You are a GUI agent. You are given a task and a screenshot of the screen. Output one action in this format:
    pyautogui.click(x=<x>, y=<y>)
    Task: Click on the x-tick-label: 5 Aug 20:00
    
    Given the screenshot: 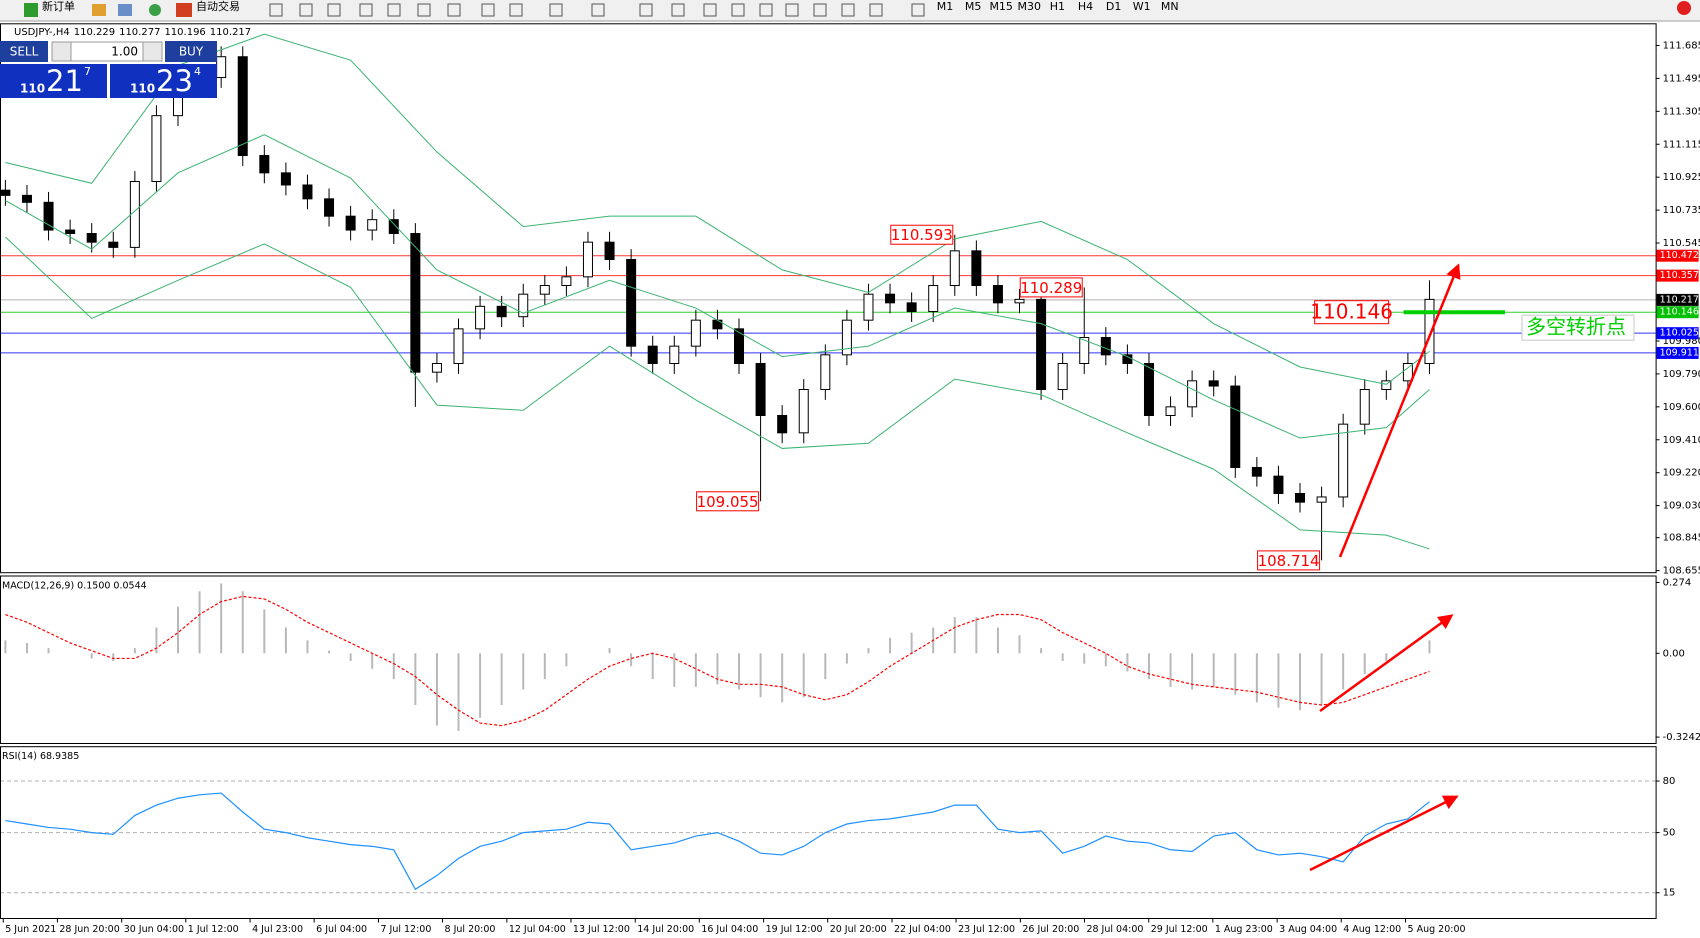 What is the action you would take?
    pyautogui.click(x=1437, y=929)
    